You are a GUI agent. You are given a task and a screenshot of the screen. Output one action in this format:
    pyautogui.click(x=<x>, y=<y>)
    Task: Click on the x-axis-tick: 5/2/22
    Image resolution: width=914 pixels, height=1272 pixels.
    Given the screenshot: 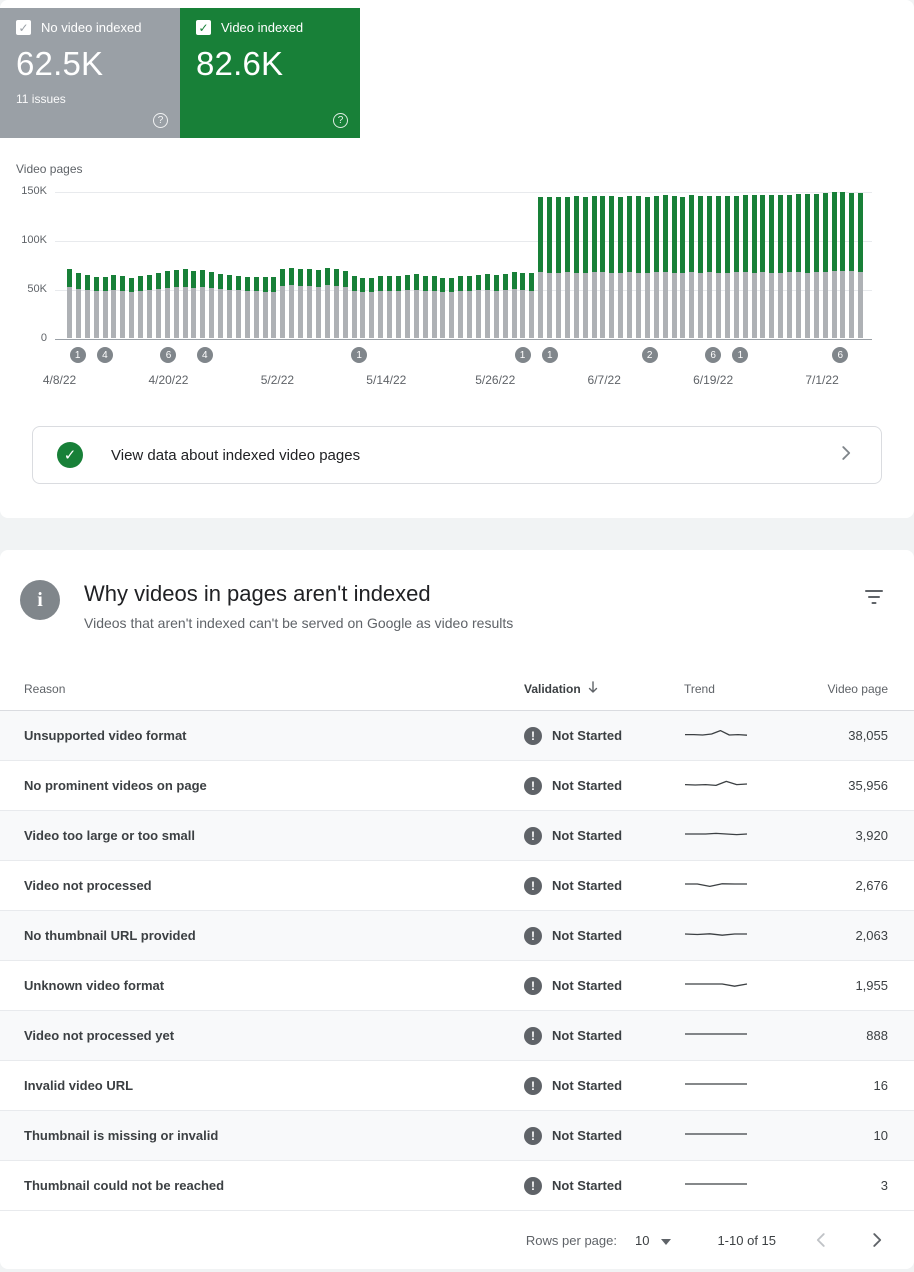 What is the action you would take?
    pyautogui.click(x=277, y=380)
    